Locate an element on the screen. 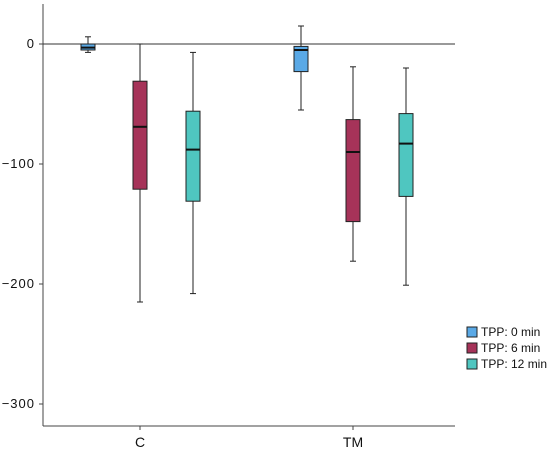 The width and height of the screenshot is (550, 449). legend-item: TPP: 0 min is located at coordinates (503, 332).